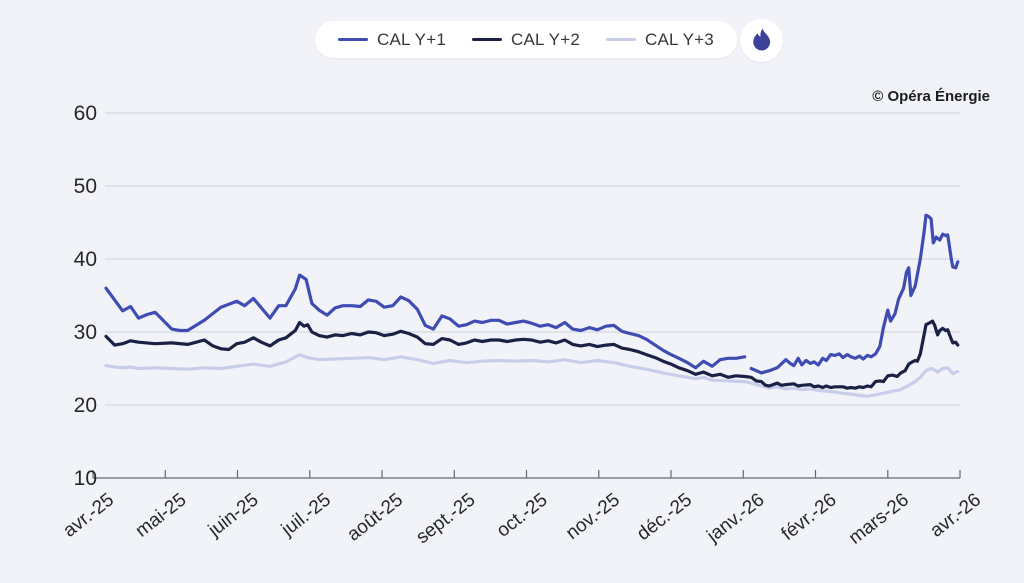 The height and width of the screenshot is (583, 1024). What do you see at coordinates (526, 474) in the screenshot?
I see `x-axis` at bounding box center [526, 474].